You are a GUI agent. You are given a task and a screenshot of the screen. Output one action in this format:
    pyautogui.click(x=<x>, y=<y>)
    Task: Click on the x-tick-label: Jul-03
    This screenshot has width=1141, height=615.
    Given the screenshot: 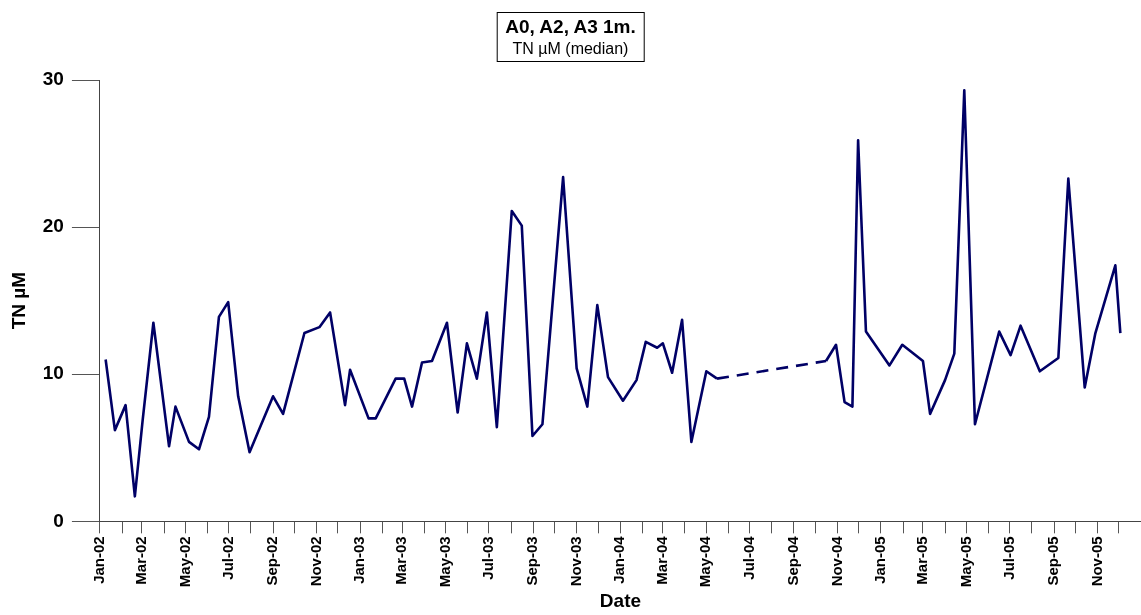 What is the action you would take?
    pyautogui.click(x=488, y=558)
    